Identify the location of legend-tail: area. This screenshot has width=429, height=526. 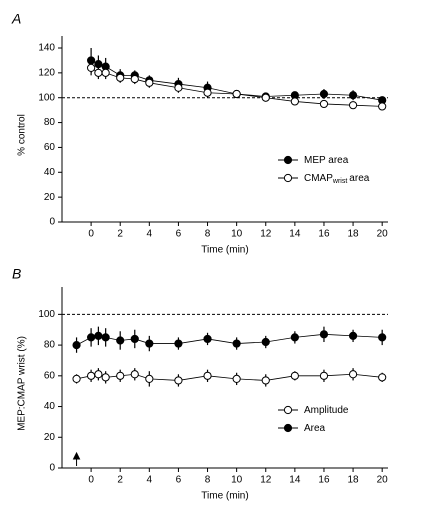
(359, 178).